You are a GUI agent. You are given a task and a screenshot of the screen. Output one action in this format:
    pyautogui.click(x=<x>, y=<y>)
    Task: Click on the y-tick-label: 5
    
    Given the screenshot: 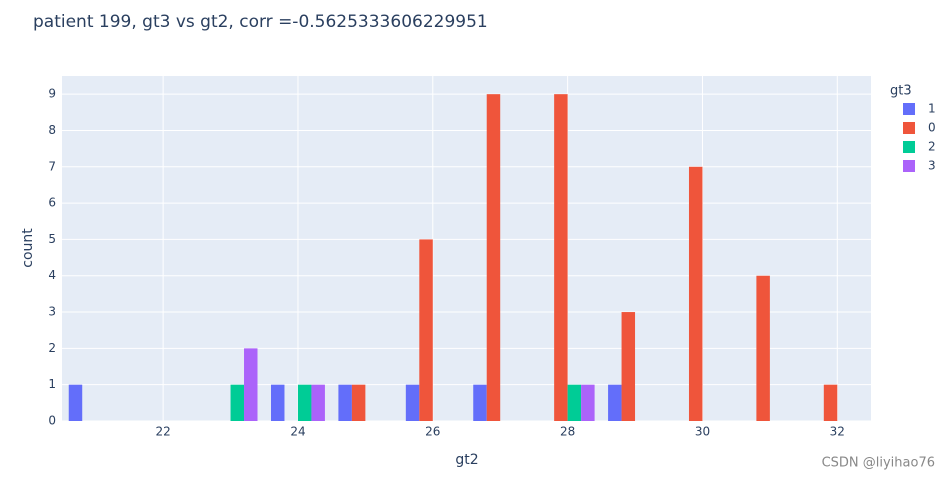 What is the action you would take?
    pyautogui.click(x=52, y=239)
    